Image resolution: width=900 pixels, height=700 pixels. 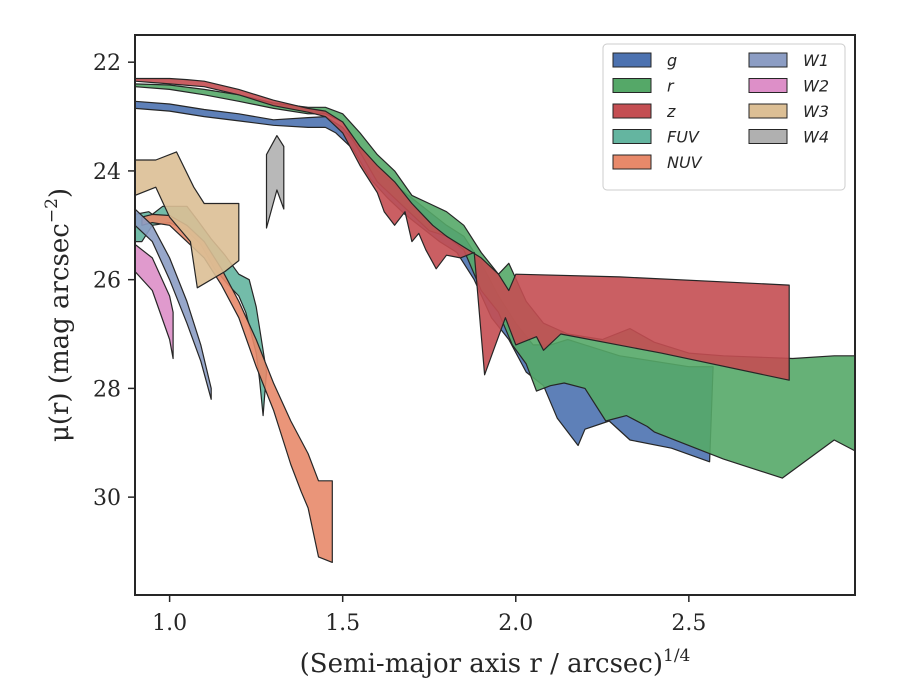 I want to click on band-w3, so click(x=187, y=220).